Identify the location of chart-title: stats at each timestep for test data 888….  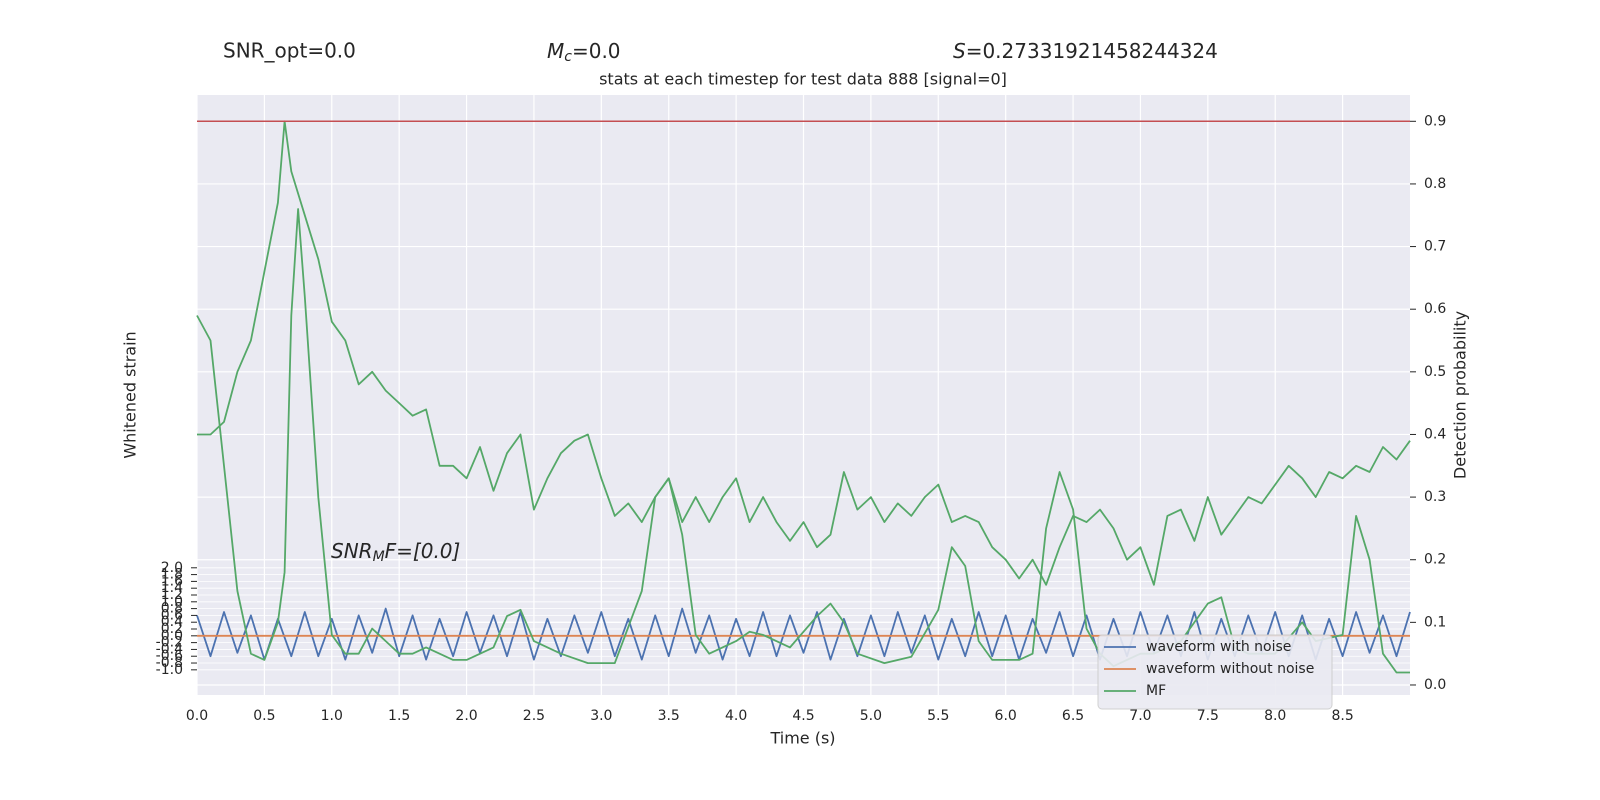
(803, 79).